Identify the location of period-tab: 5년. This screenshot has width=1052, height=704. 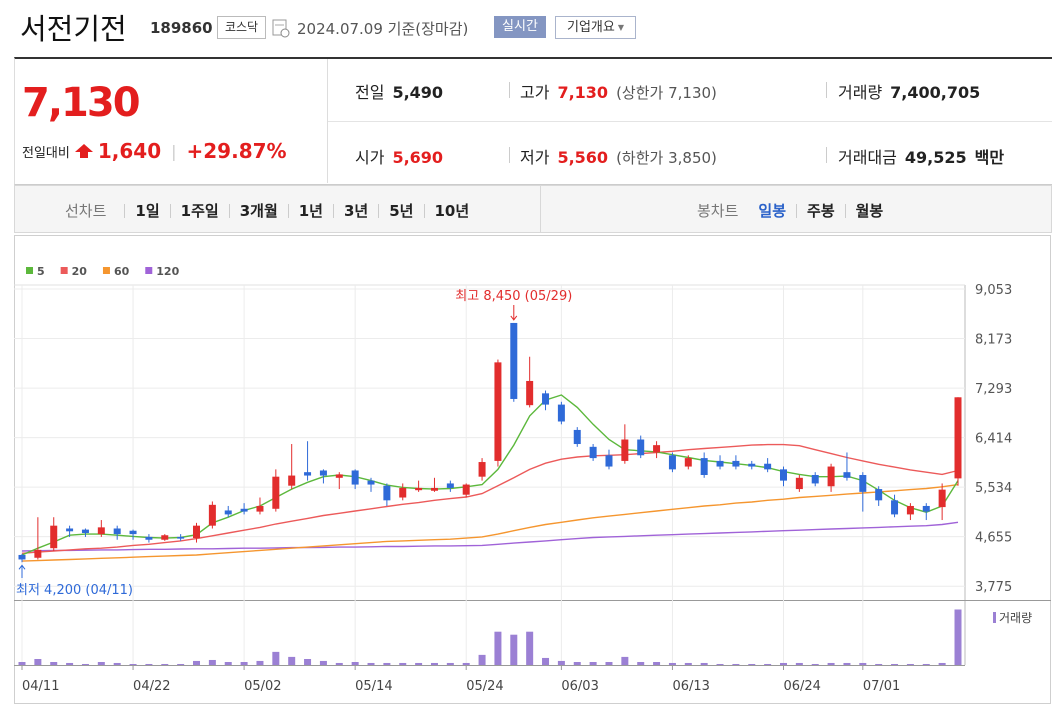
(400, 210).